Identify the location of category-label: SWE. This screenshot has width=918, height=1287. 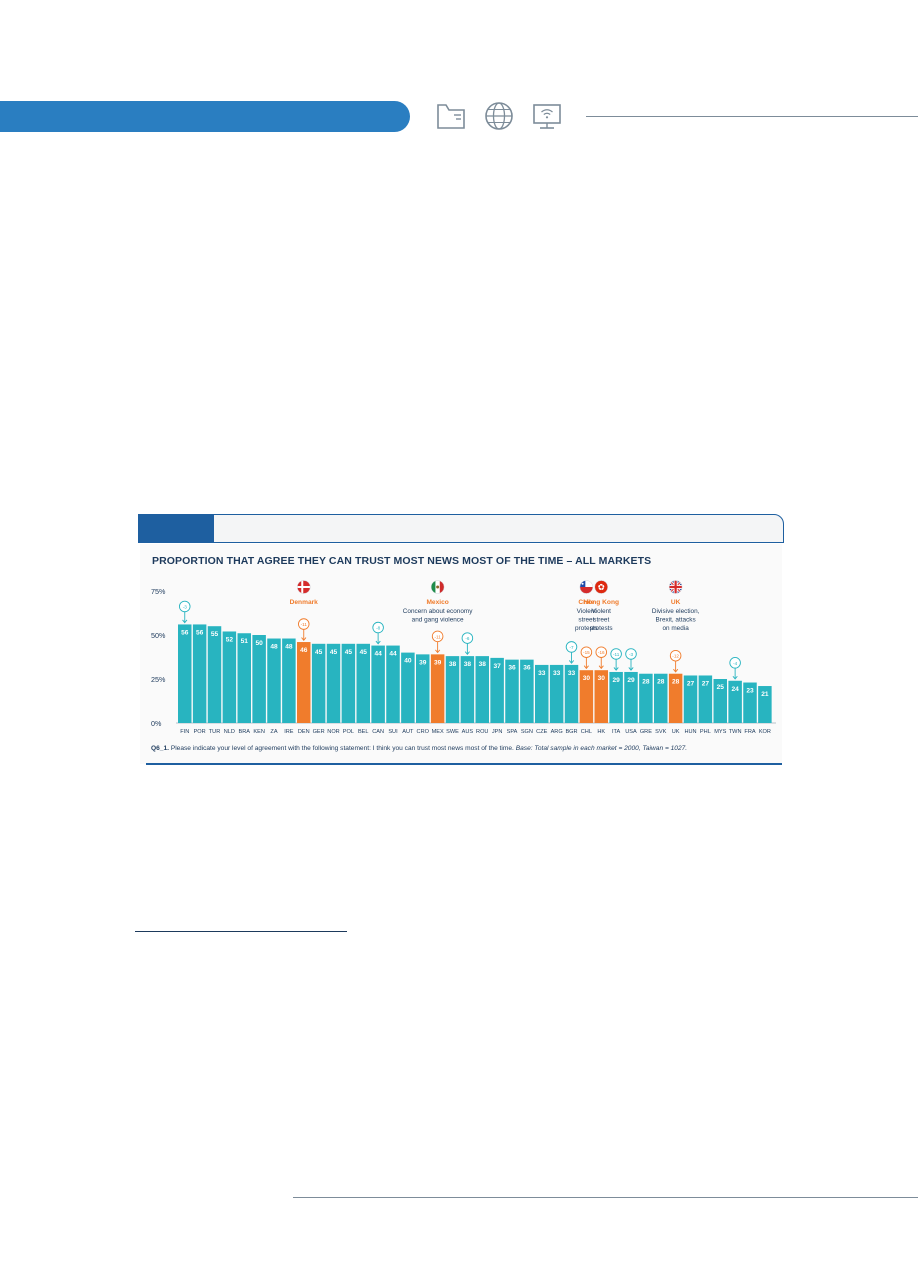
(452, 732).